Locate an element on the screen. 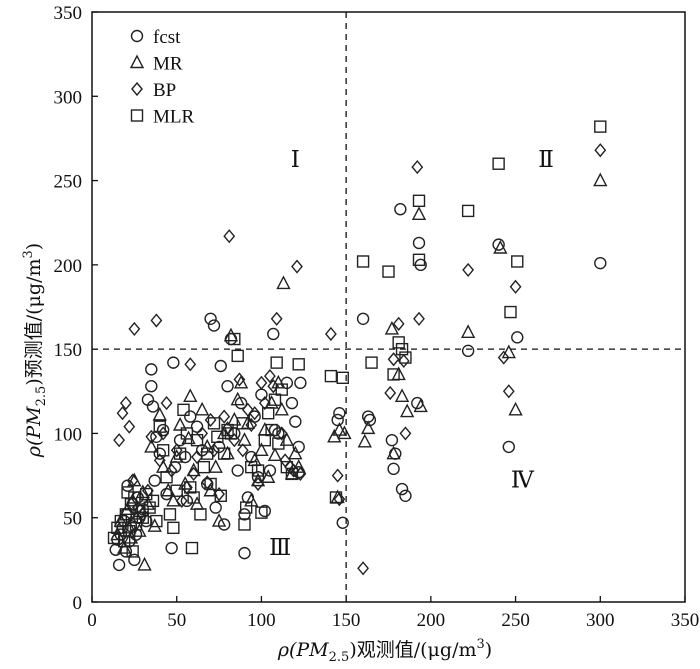 This screenshot has width=700, height=669. legend-item-MLR: MLR is located at coordinates (162, 117).